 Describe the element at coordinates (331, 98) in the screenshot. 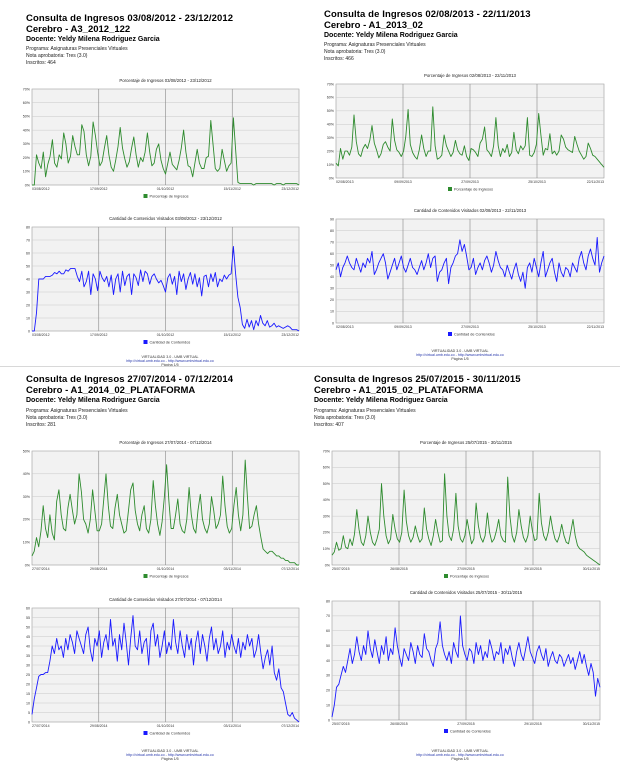

I see `y-tick-label: 60%` at that location.